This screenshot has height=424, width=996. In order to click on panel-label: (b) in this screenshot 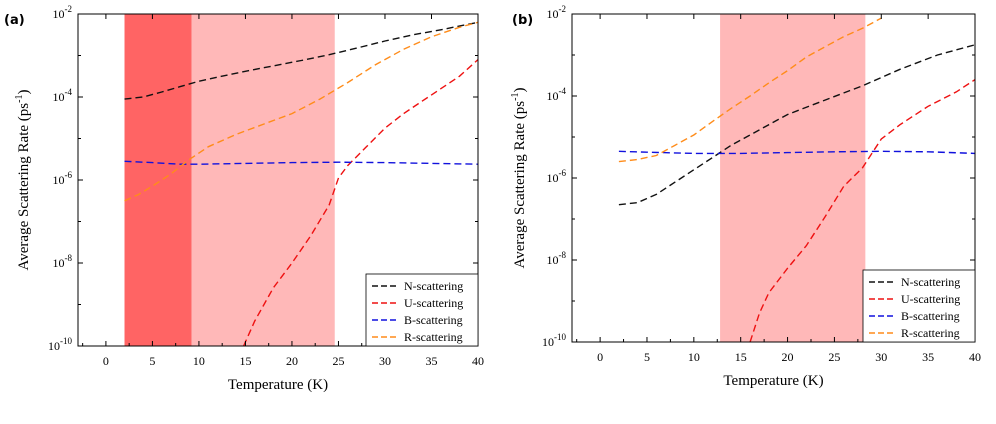, I will do `click(522, 20)`.